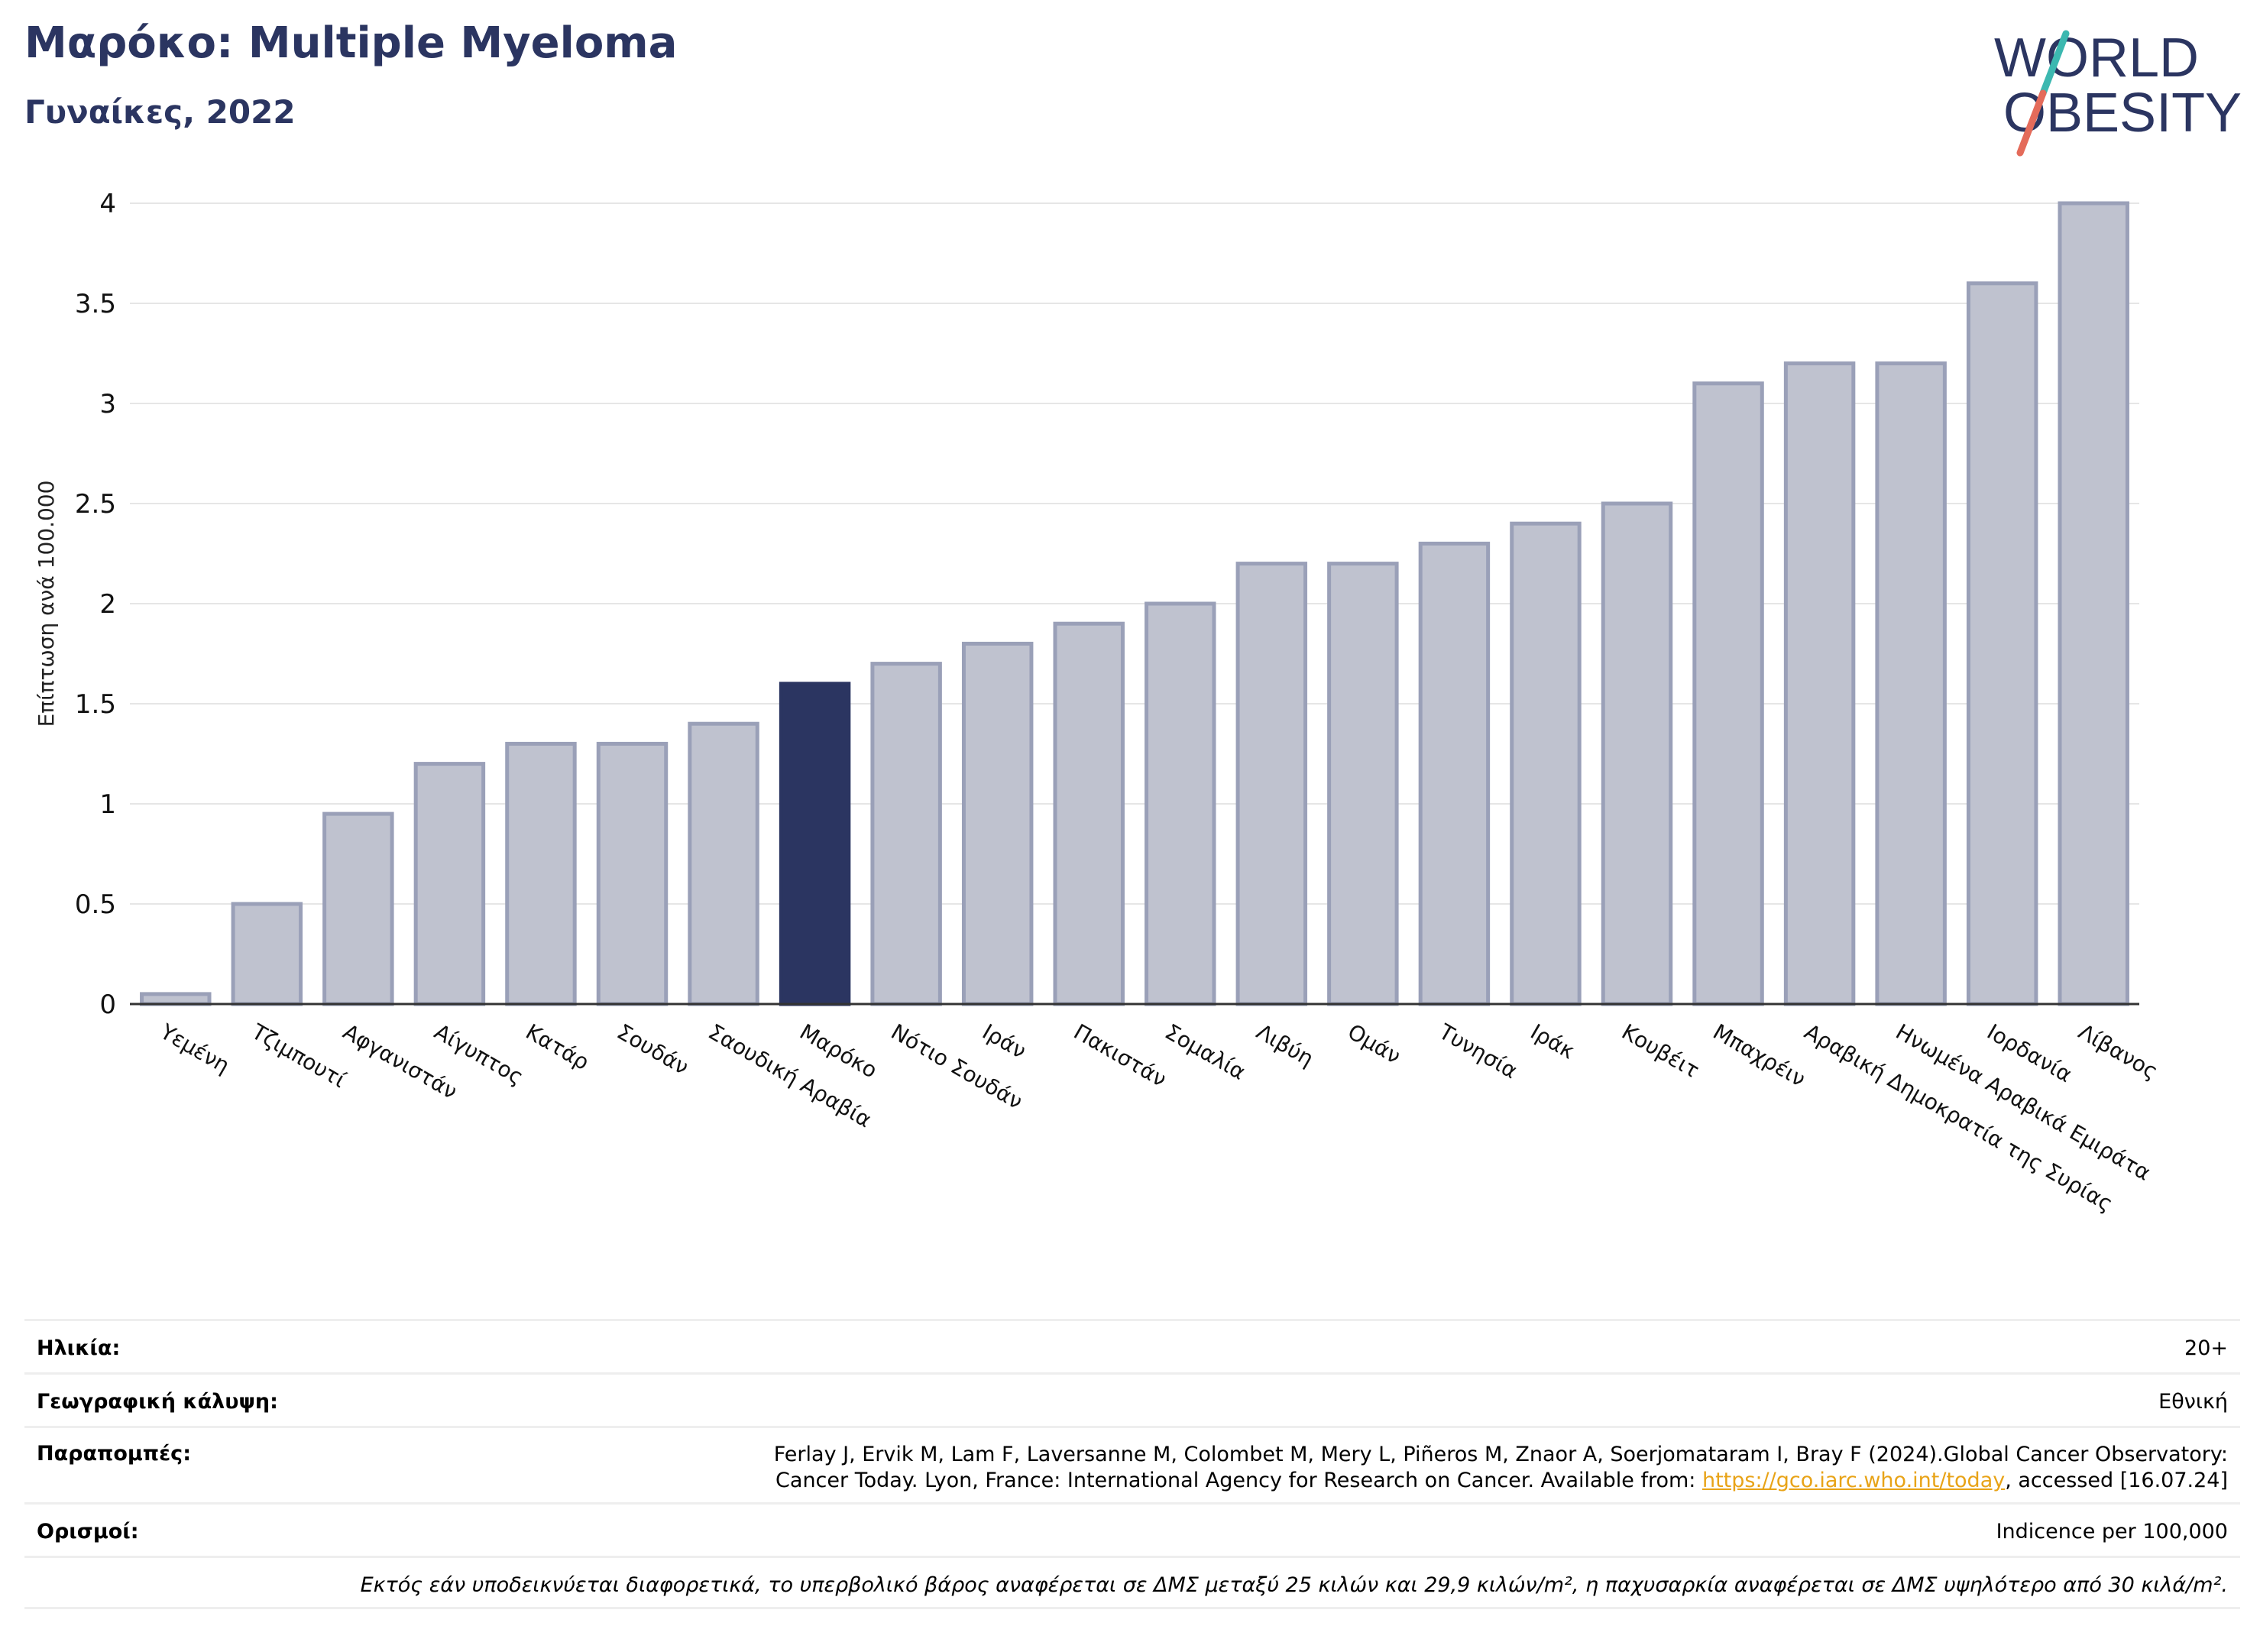  What do you see at coordinates (1853, 1480) in the screenshot?
I see `references-link: https://gco.iarc.who.int/today` at bounding box center [1853, 1480].